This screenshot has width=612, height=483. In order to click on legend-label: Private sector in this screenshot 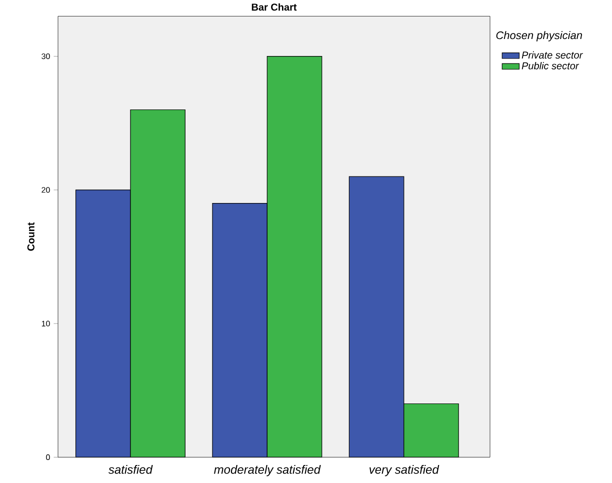, I will do `click(552, 55)`.